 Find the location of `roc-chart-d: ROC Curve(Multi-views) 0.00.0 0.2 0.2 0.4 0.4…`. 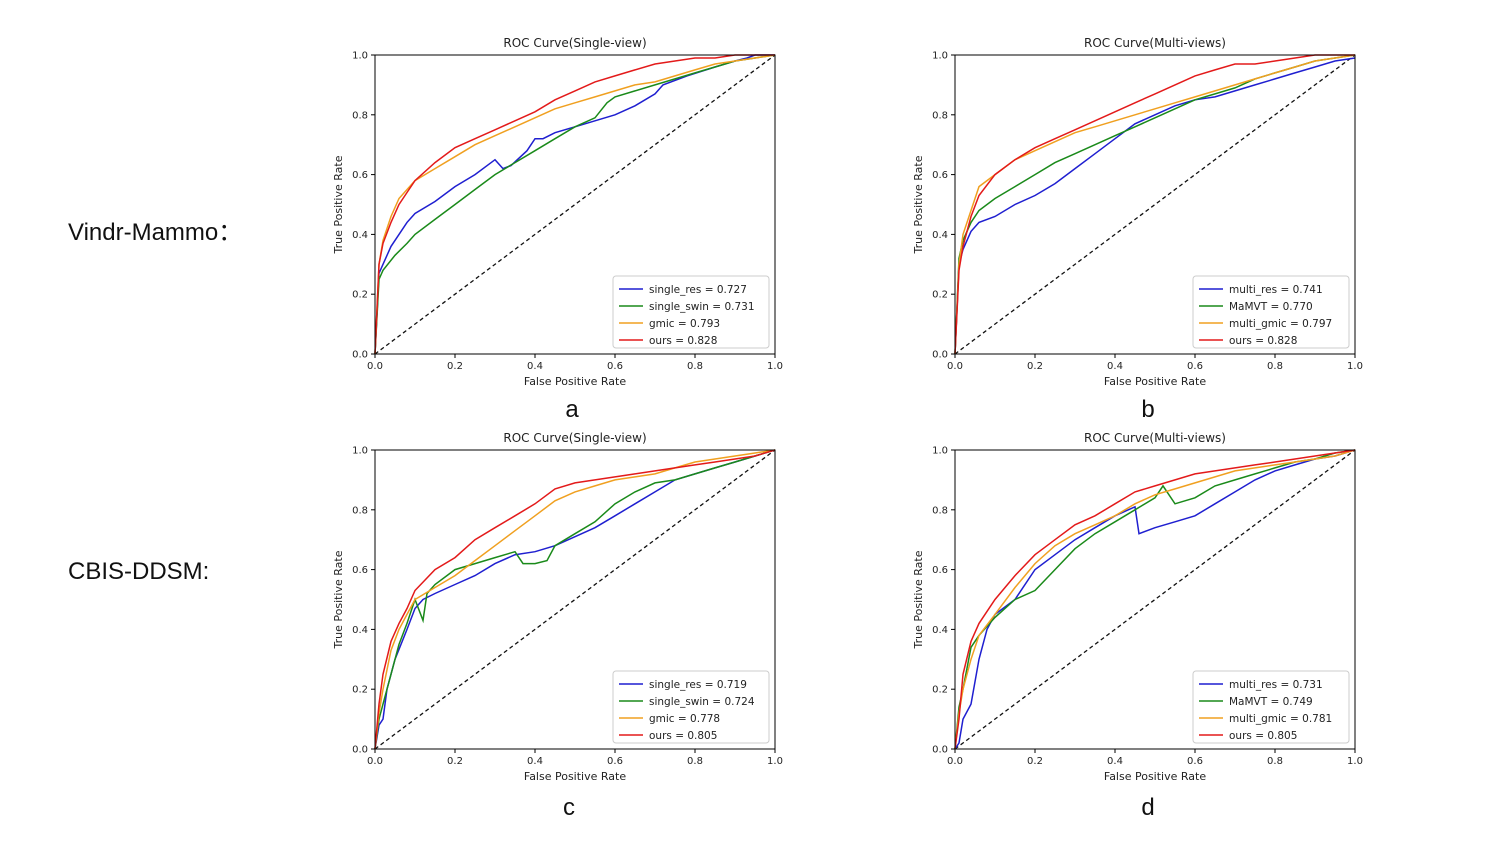

roc-chart-d: ROC Curve(Multi-views) 0.00.0 0.2 0.2 0.4 0.4… is located at coordinates (1137, 607).